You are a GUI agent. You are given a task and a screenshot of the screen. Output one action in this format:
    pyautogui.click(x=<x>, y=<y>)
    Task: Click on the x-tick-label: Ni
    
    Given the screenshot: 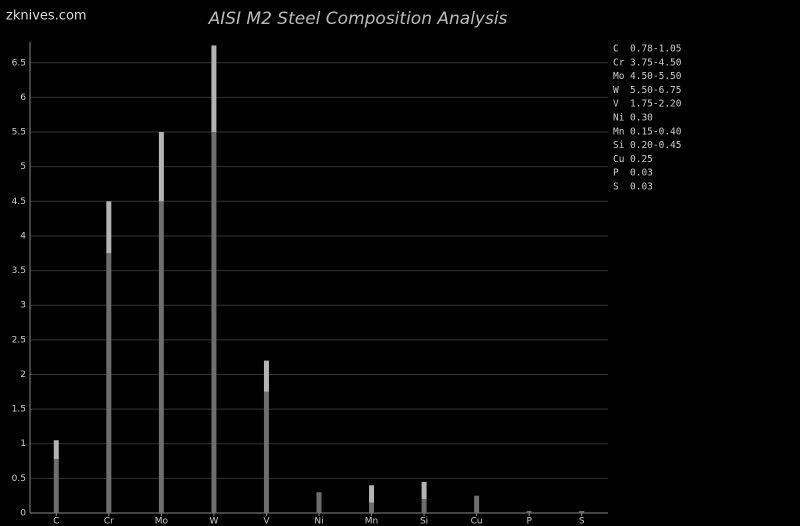 What is the action you would take?
    pyautogui.click(x=318, y=521)
    